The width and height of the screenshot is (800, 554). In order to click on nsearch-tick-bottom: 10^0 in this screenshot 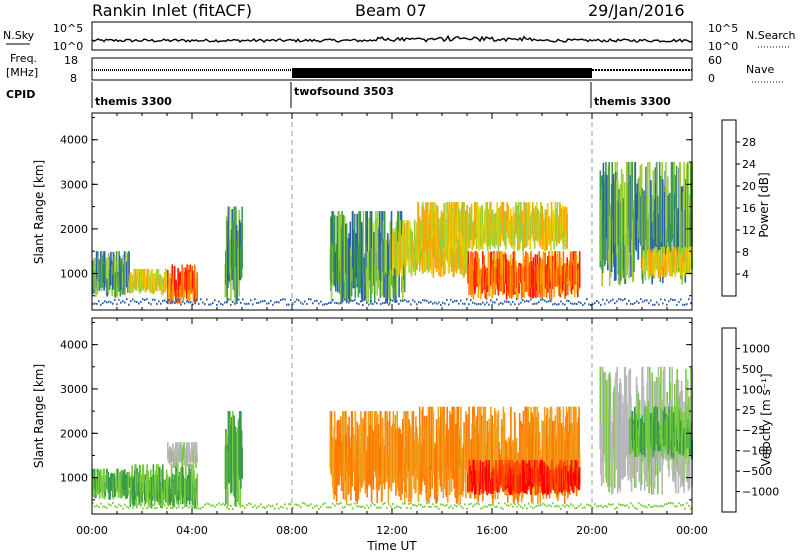, I will do `click(723, 46)`.